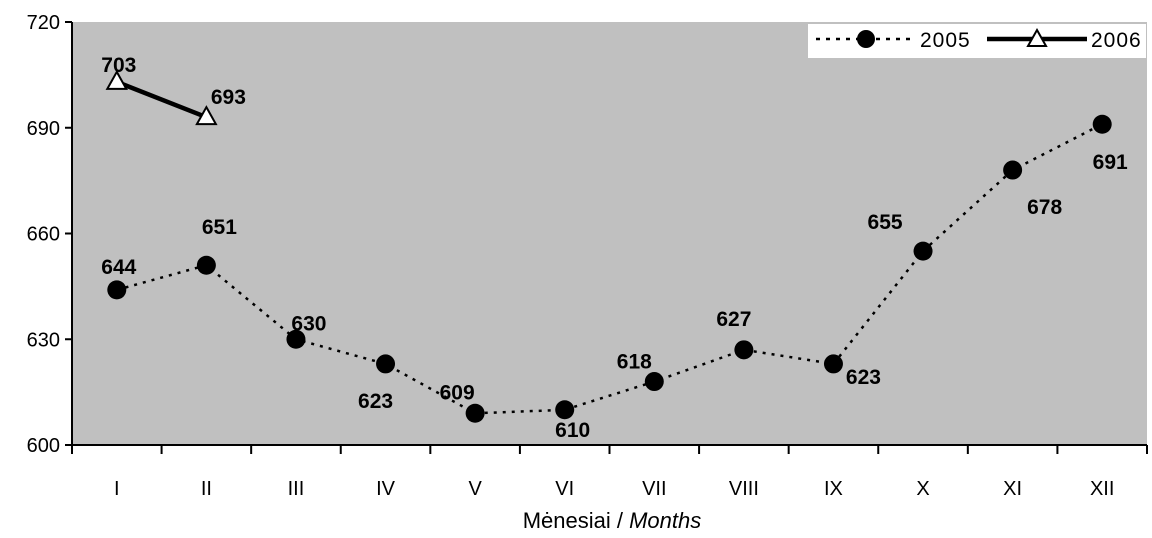 The height and width of the screenshot is (538, 1152). What do you see at coordinates (572, 430) in the screenshot?
I see `data-label-2005: 610` at bounding box center [572, 430].